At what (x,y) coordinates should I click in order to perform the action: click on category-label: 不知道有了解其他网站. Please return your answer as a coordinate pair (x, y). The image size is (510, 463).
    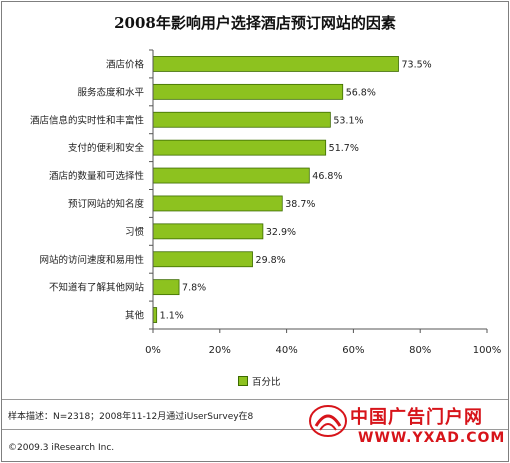
    Looking at the image, I should click on (97, 288).